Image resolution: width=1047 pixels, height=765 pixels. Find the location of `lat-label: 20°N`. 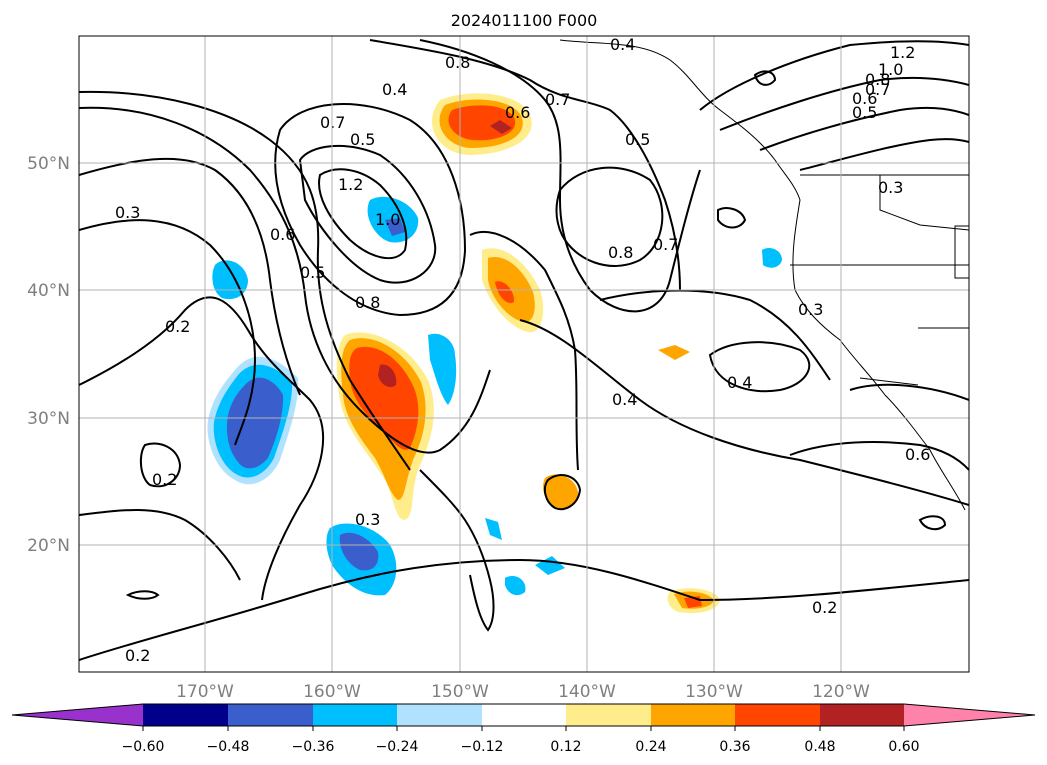

lat-label: 20°N is located at coordinates (48, 546).